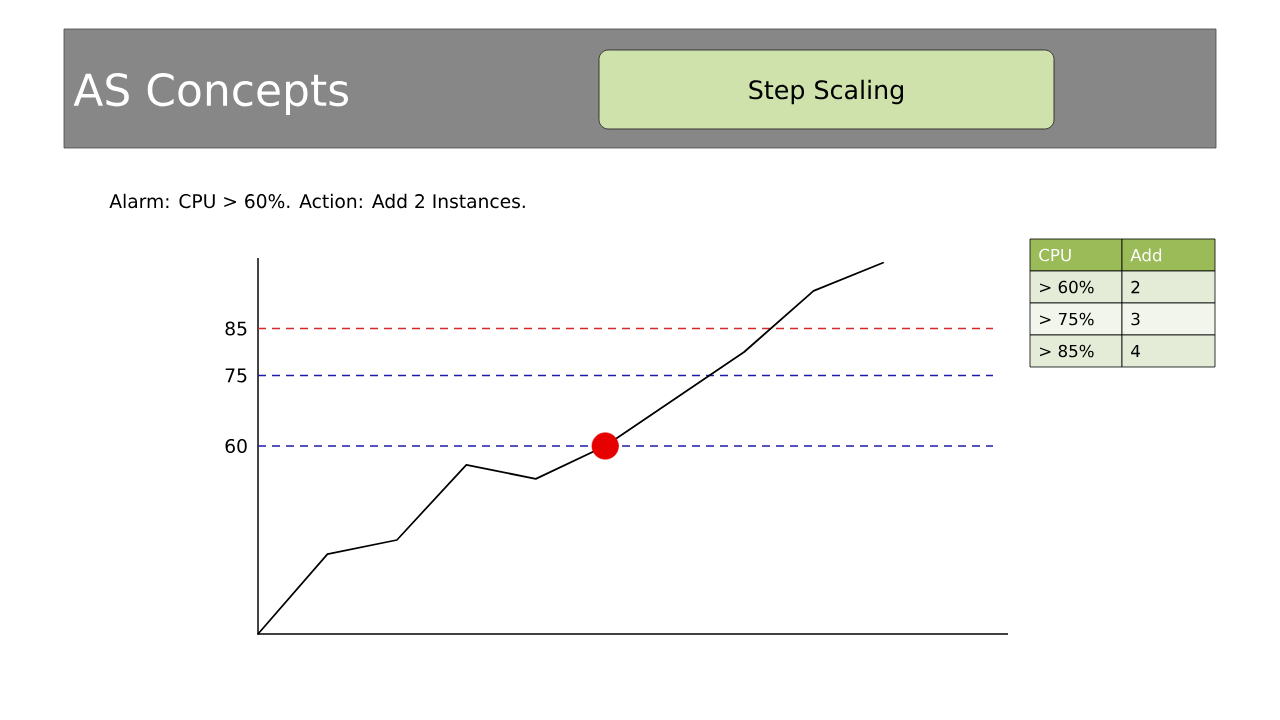 This screenshot has width=1280, height=720. What do you see at coordinates (236, 375) in the screenshot?
I see `y-tick-label: 75` at bounding box center [236, 375].